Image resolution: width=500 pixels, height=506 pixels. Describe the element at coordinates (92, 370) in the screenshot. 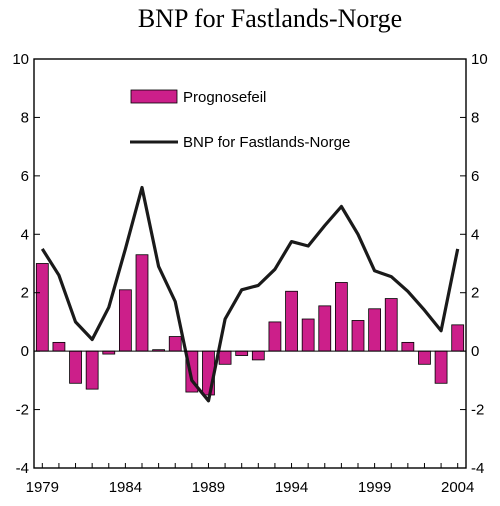

I see `bar-1982` at that location.